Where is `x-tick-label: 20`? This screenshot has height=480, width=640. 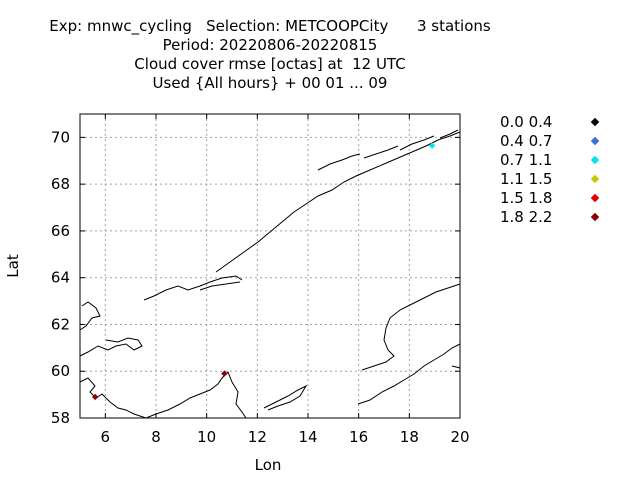
x-tick-label: 20 is located at coordinates (459, 437).